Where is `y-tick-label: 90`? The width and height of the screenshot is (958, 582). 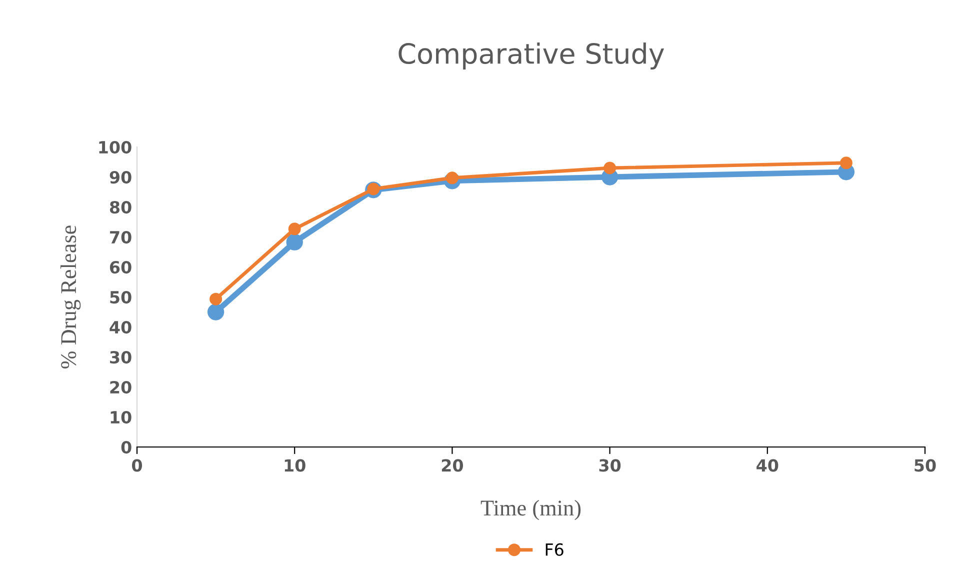 y-tick-label: 90 is located at coordinates (121, 177).